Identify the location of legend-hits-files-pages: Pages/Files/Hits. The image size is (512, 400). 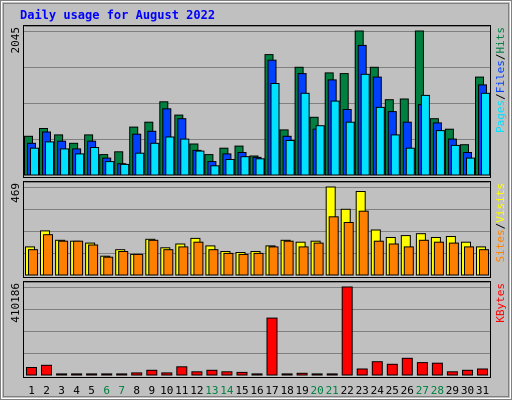
(500, 80).